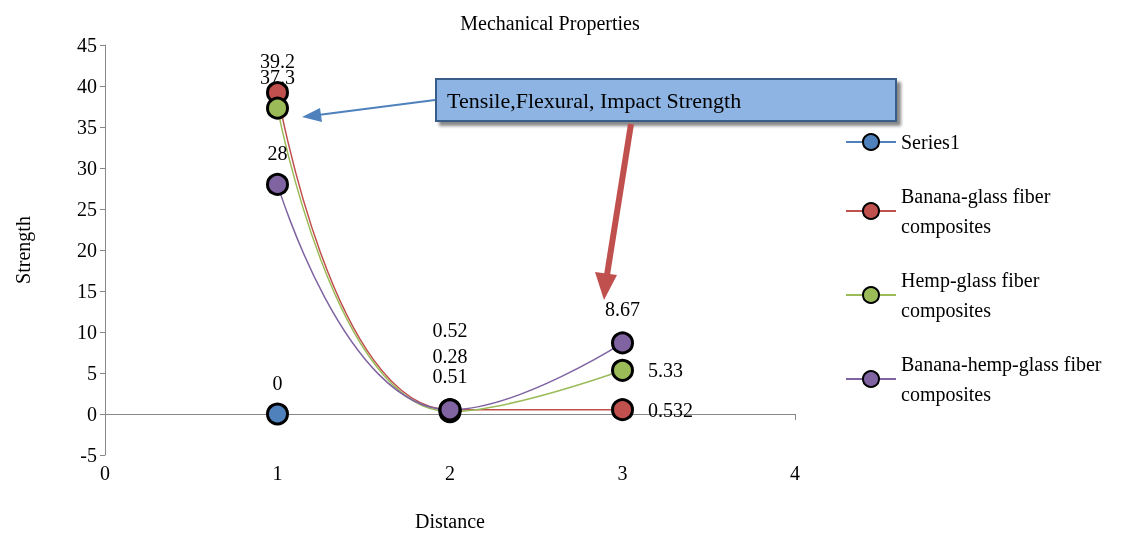 This screenshot has height=536, width=1126. What do you see at coordinates (670, 409) in the screenshot?
I see `data-label: 0.532` at bounding box center [670, 409].